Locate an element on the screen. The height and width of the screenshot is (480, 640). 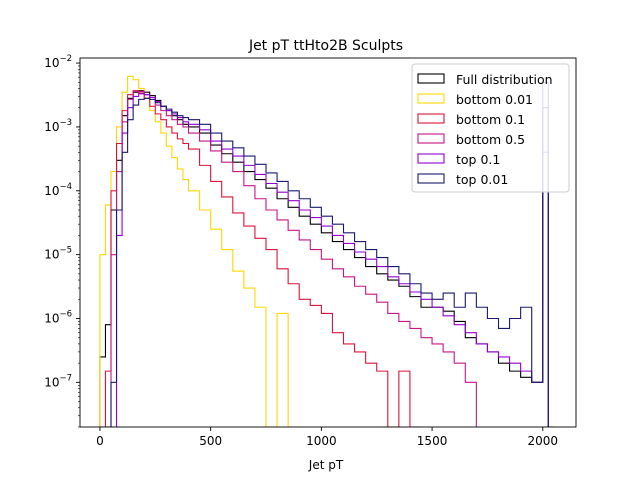
x-tick-label: 1000 is located at coordinates (321, 441).